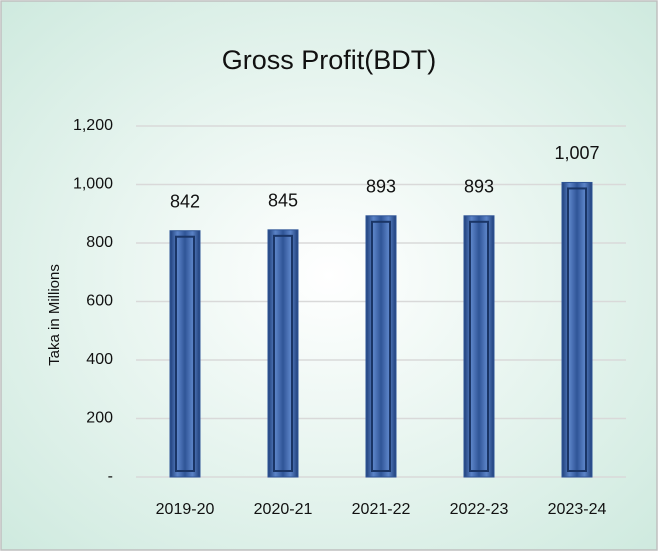 This screenshot has width=658, height=551. I want to click on y-tick-label: 400, so click(99, 359).